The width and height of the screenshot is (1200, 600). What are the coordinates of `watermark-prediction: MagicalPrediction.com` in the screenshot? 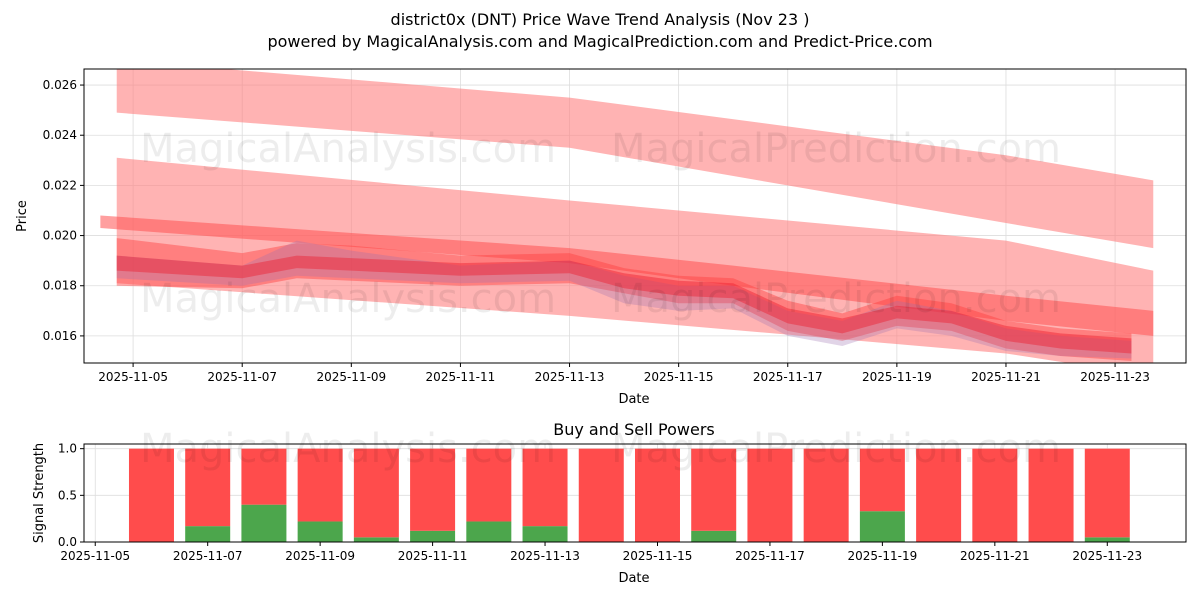 It's located at (836, 149).